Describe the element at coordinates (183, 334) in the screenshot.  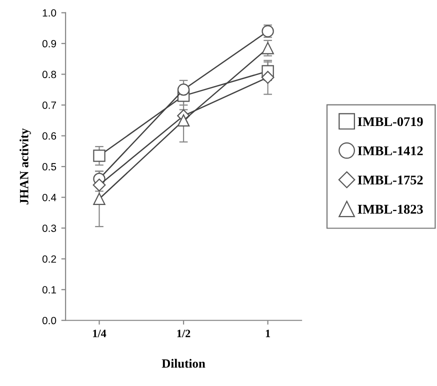
I see `x-tick-label: 1/2` at that location.